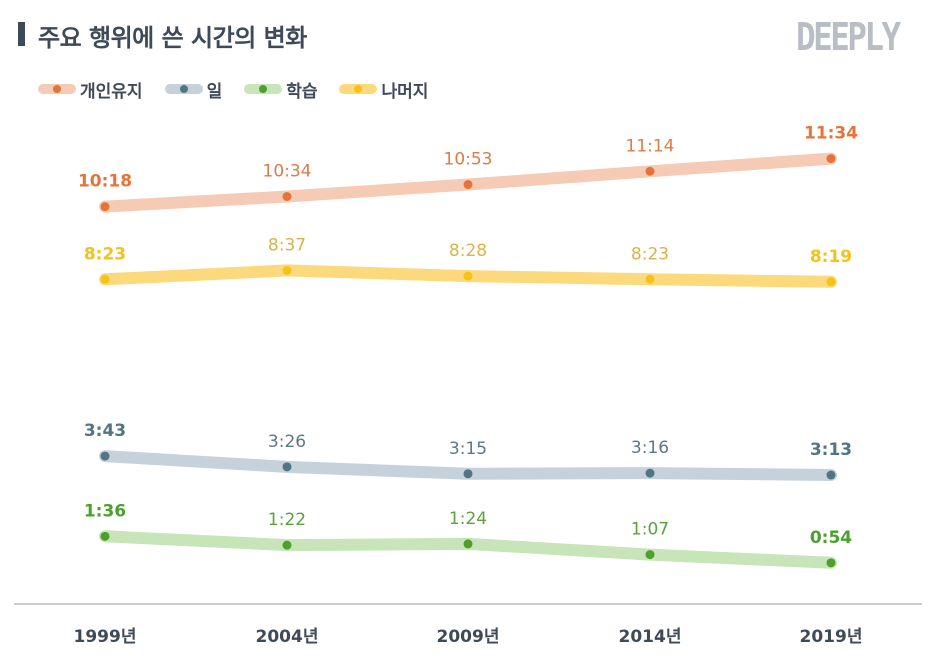 This screenshot has width=936, height=659. I want to click on legend-item: 개인유지, so click(90, 89).